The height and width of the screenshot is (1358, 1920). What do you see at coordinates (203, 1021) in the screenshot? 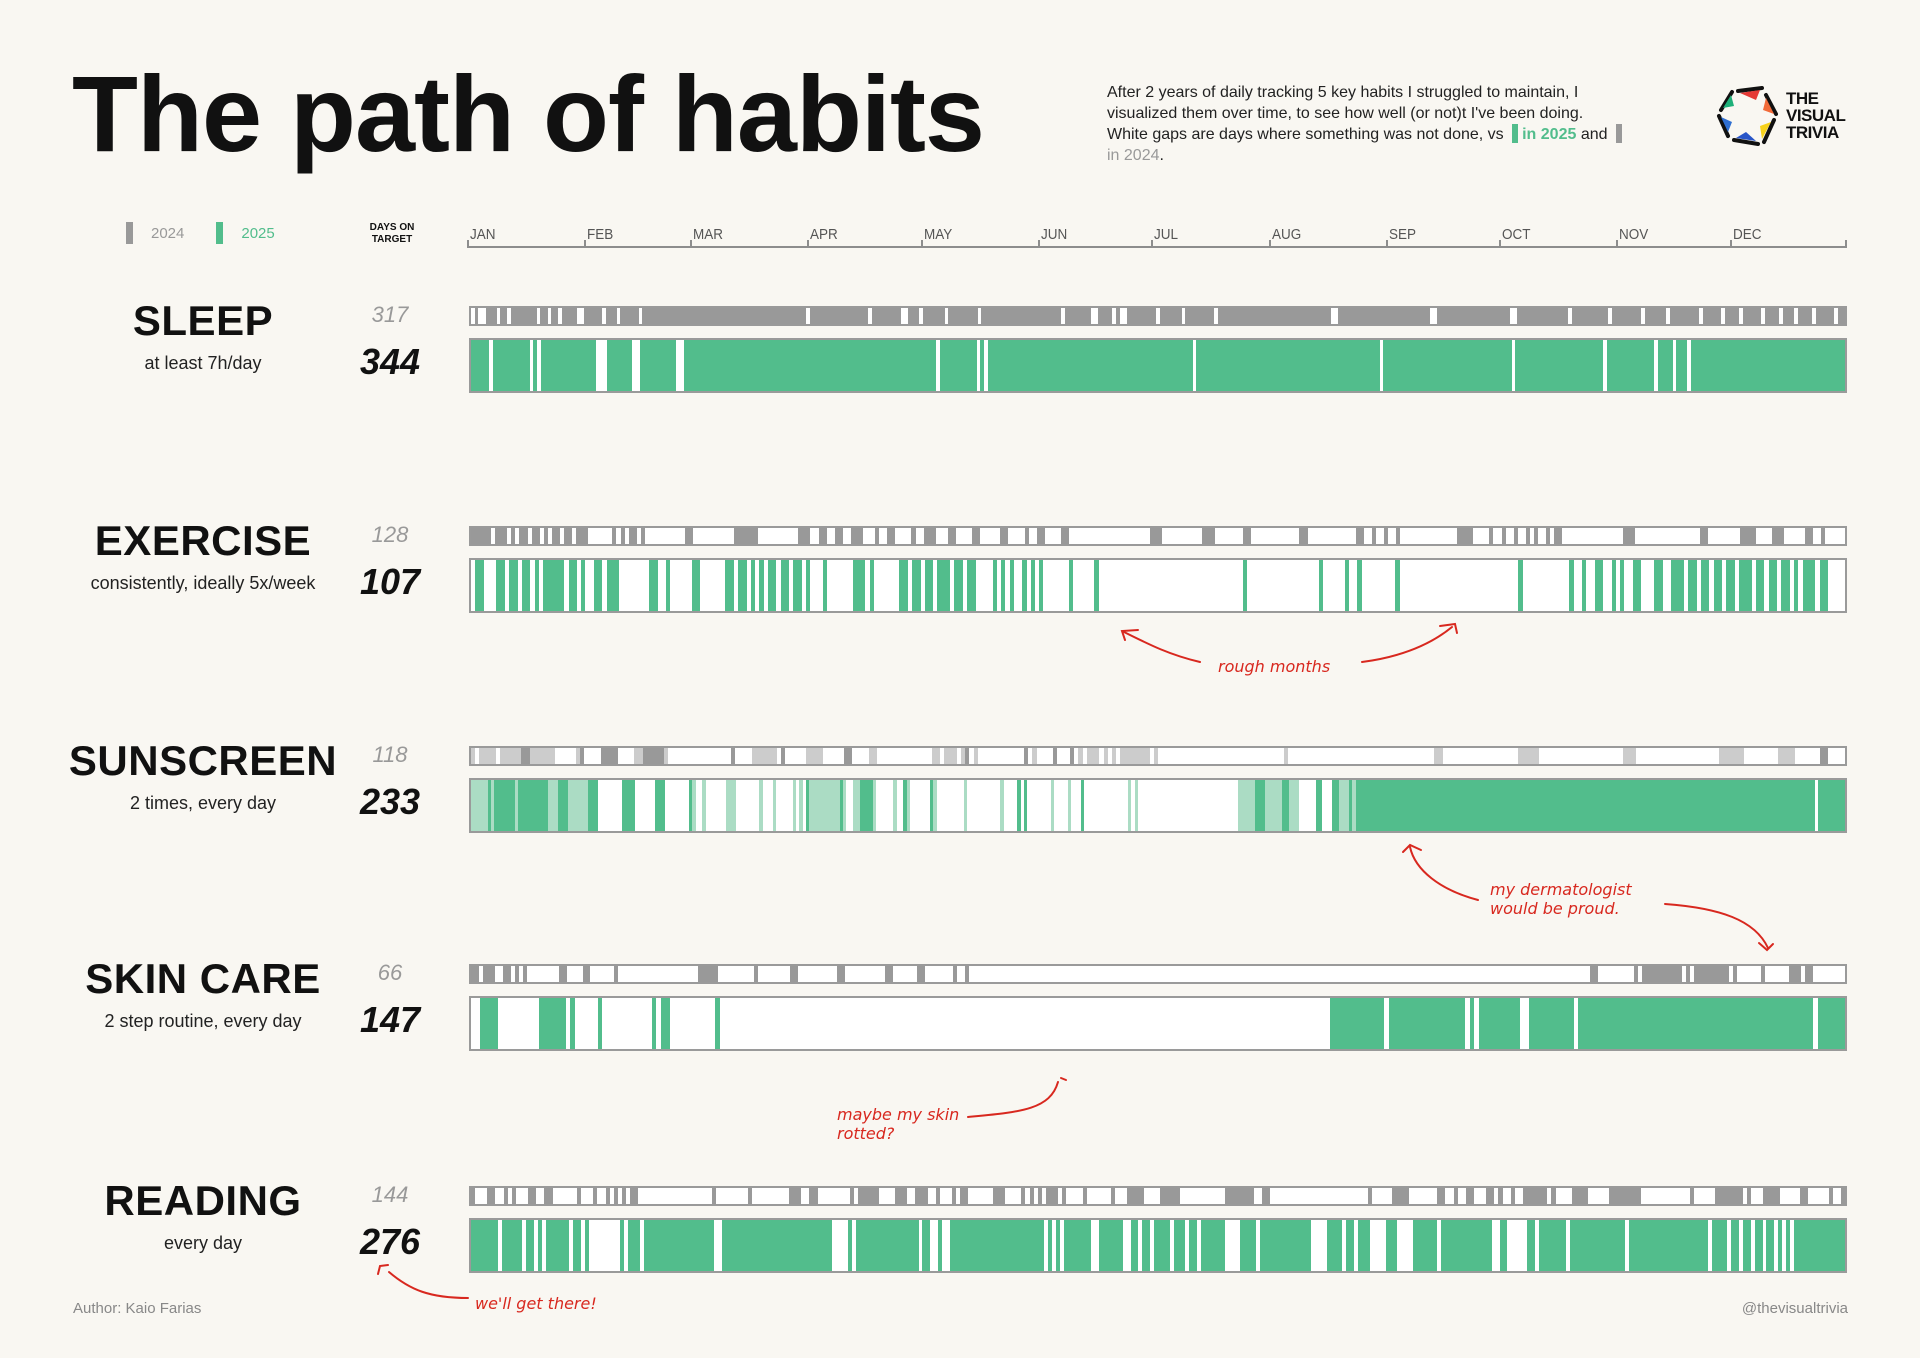
I see `habit-description: 2 step routine, every day` at bounding box center [203, 1021].